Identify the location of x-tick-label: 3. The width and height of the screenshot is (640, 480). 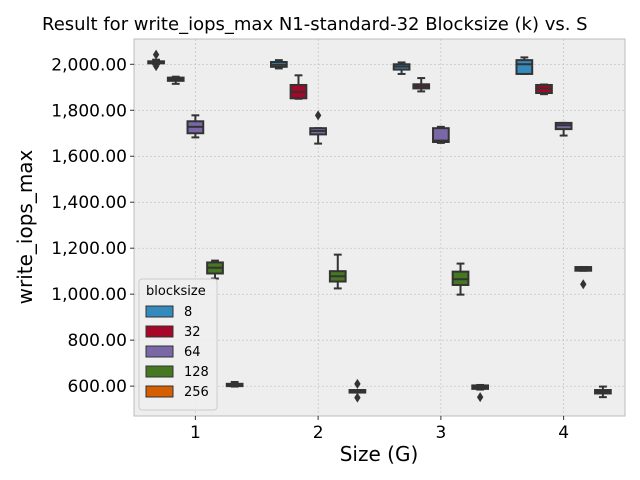
(440, 433).